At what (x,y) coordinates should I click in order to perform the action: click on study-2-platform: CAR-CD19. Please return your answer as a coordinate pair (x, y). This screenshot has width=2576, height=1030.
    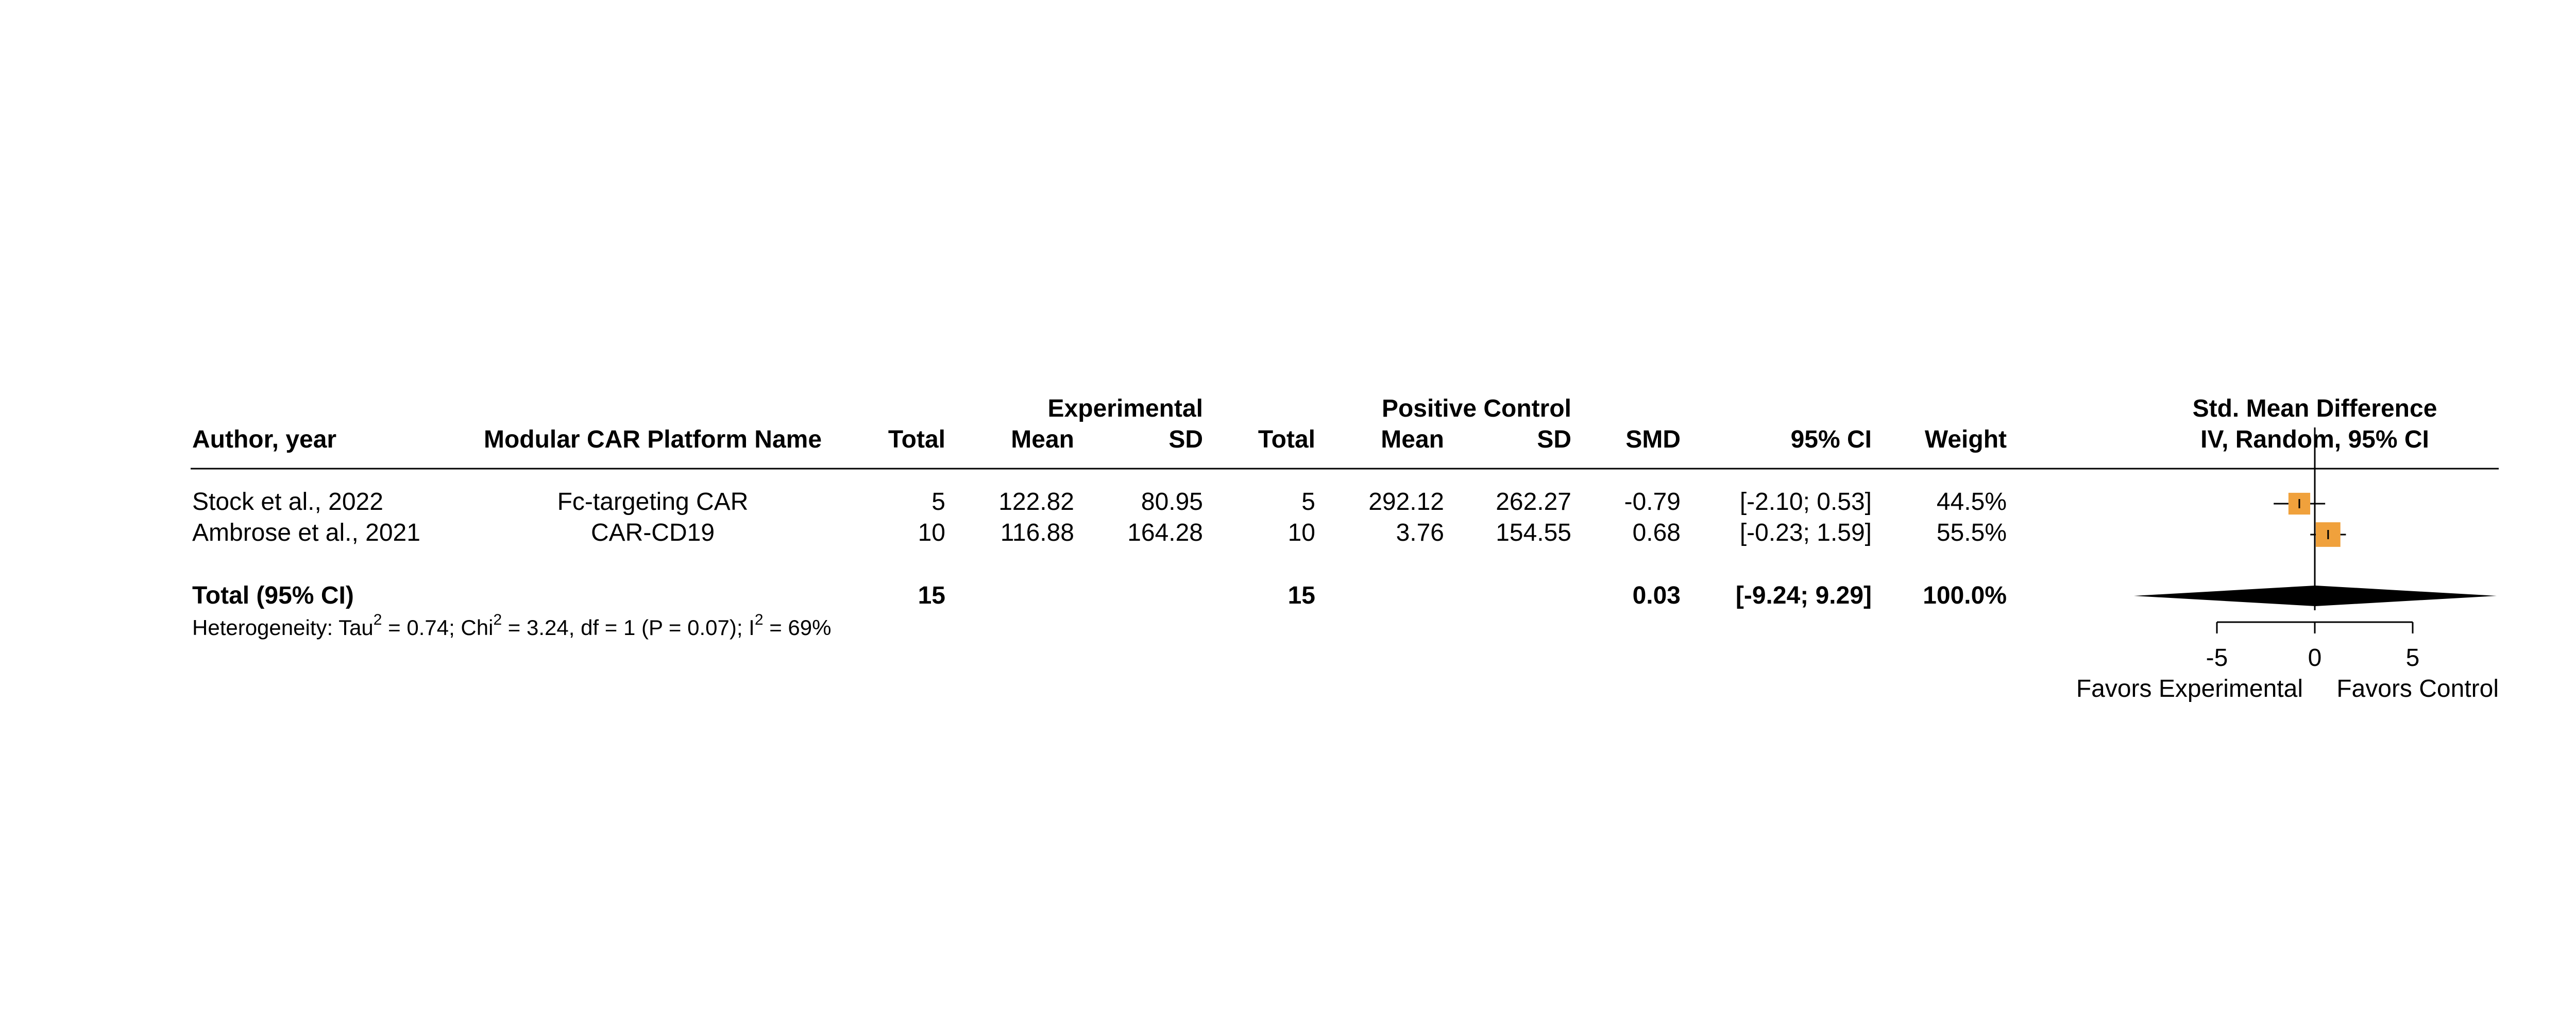
    Looking at the image, I should click on (652, 532).